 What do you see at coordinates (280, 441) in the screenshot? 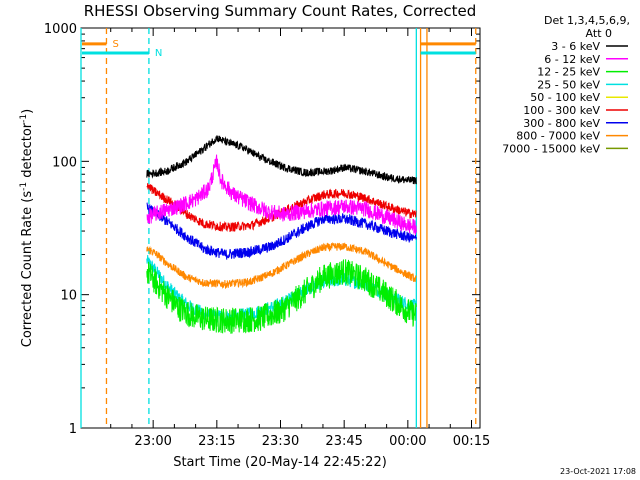
I see `x-tick-label: 23:30` at bounding box center [280, 441].